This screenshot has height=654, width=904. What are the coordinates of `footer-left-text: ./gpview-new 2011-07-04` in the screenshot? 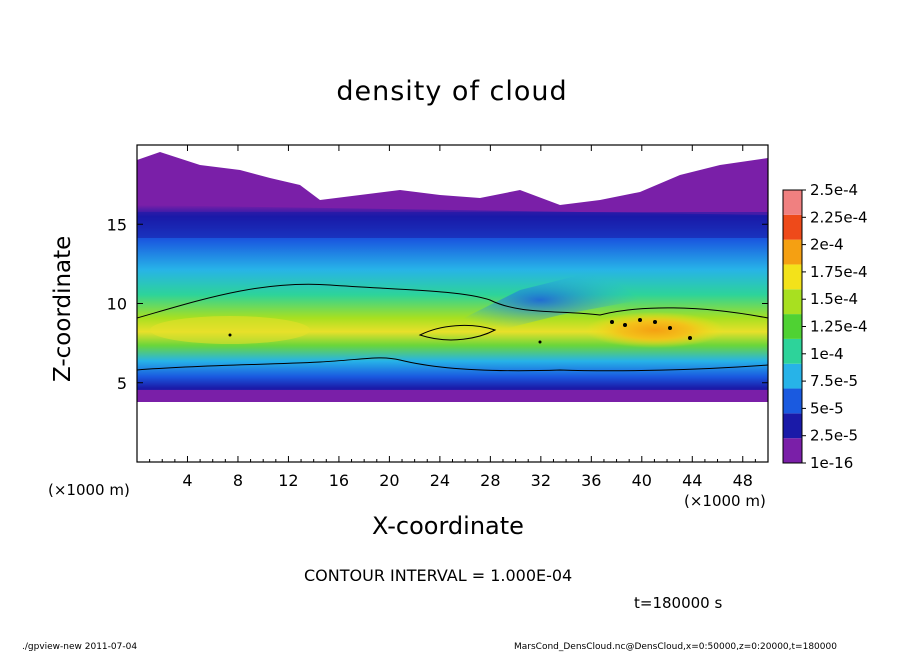 It's located at (80, 647).